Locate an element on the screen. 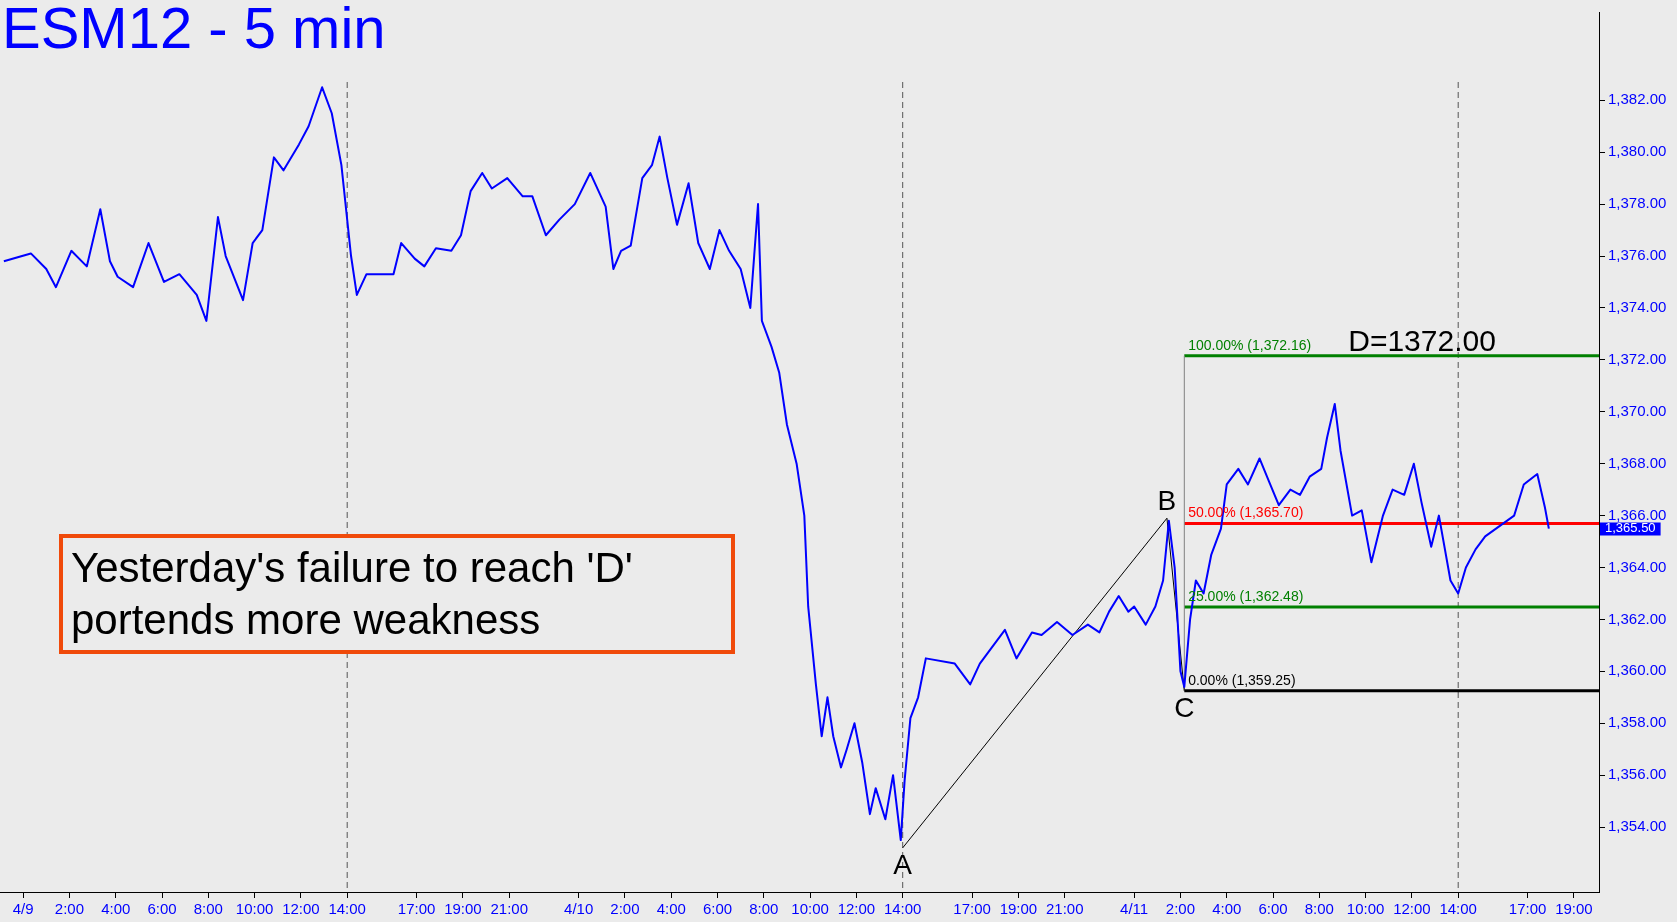 This screenshot has width=1677, height=922. y-tick-label: 1,358.00 is located at coordinates (1637, 722).